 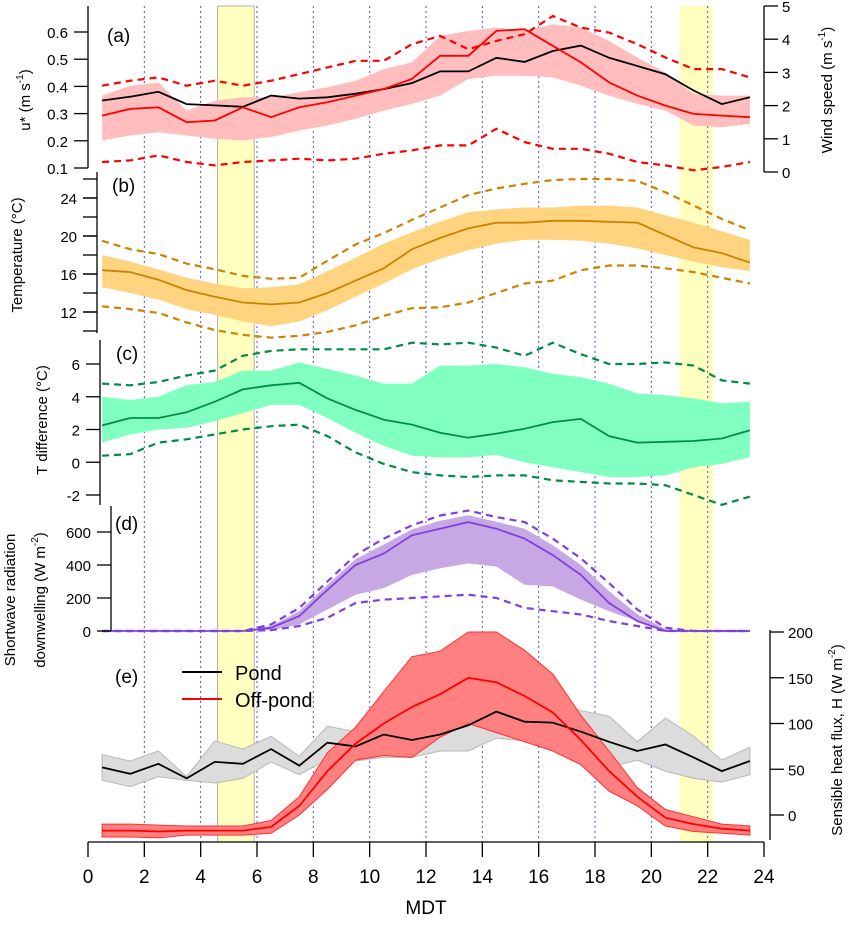 What do you see at coordinates (73, 496) in the screenshot?
I see `y-tick-label-2--2: -2` at bounding box center [73, 496].